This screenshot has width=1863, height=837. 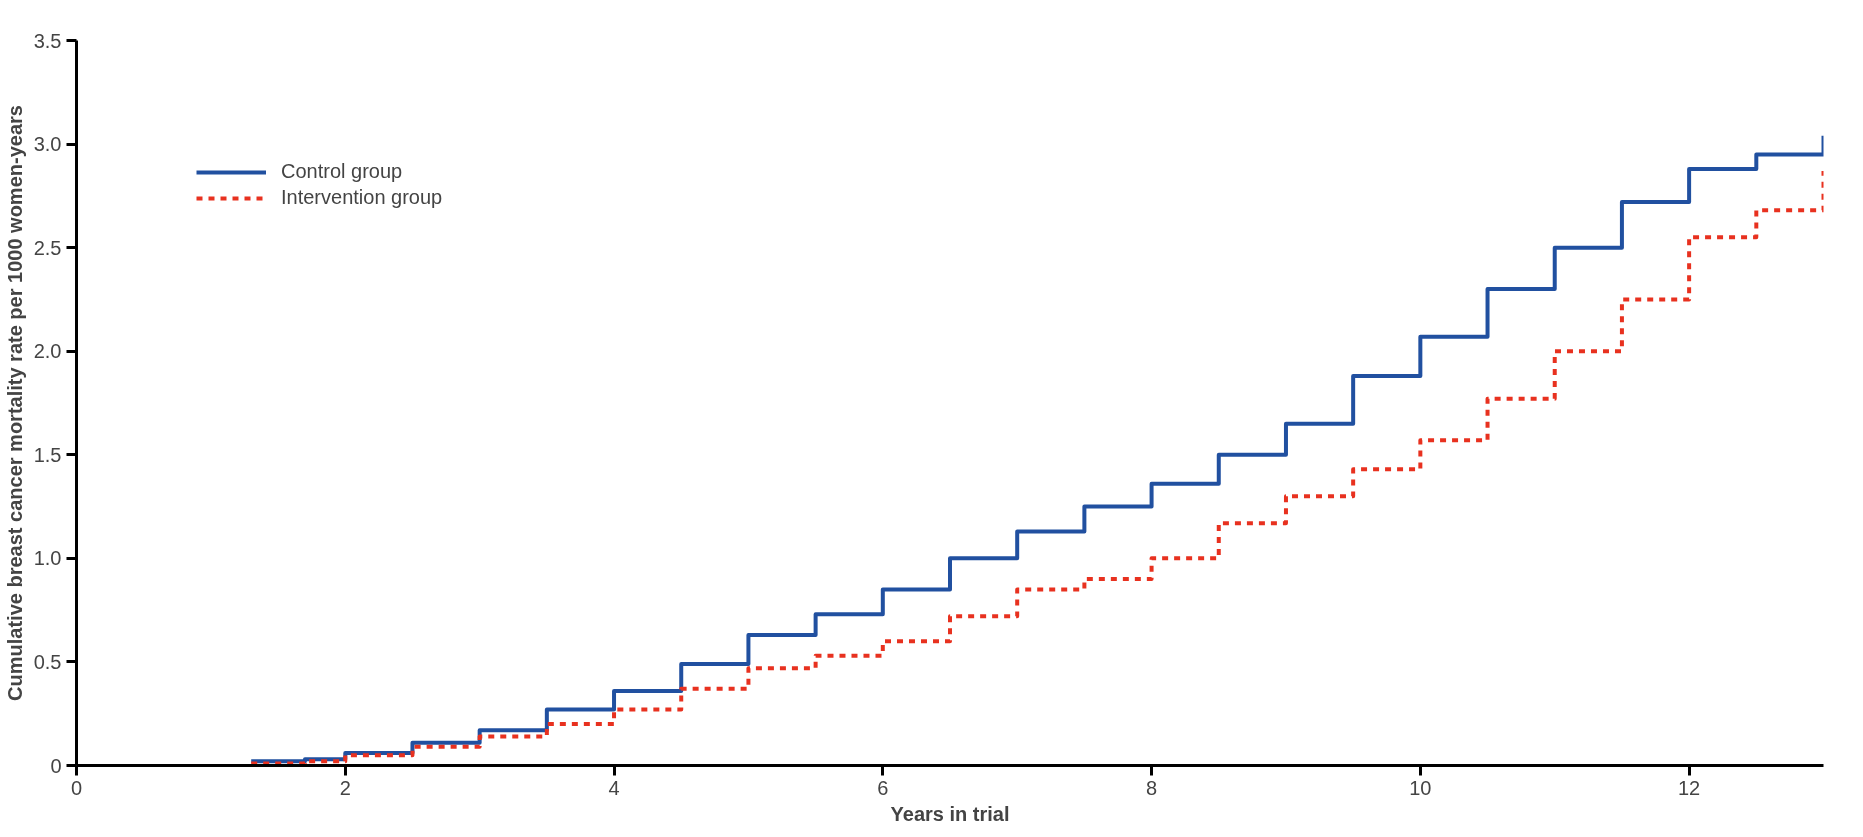 I want to click on y-tick-label: 2.0, so click(x=47, y=351).